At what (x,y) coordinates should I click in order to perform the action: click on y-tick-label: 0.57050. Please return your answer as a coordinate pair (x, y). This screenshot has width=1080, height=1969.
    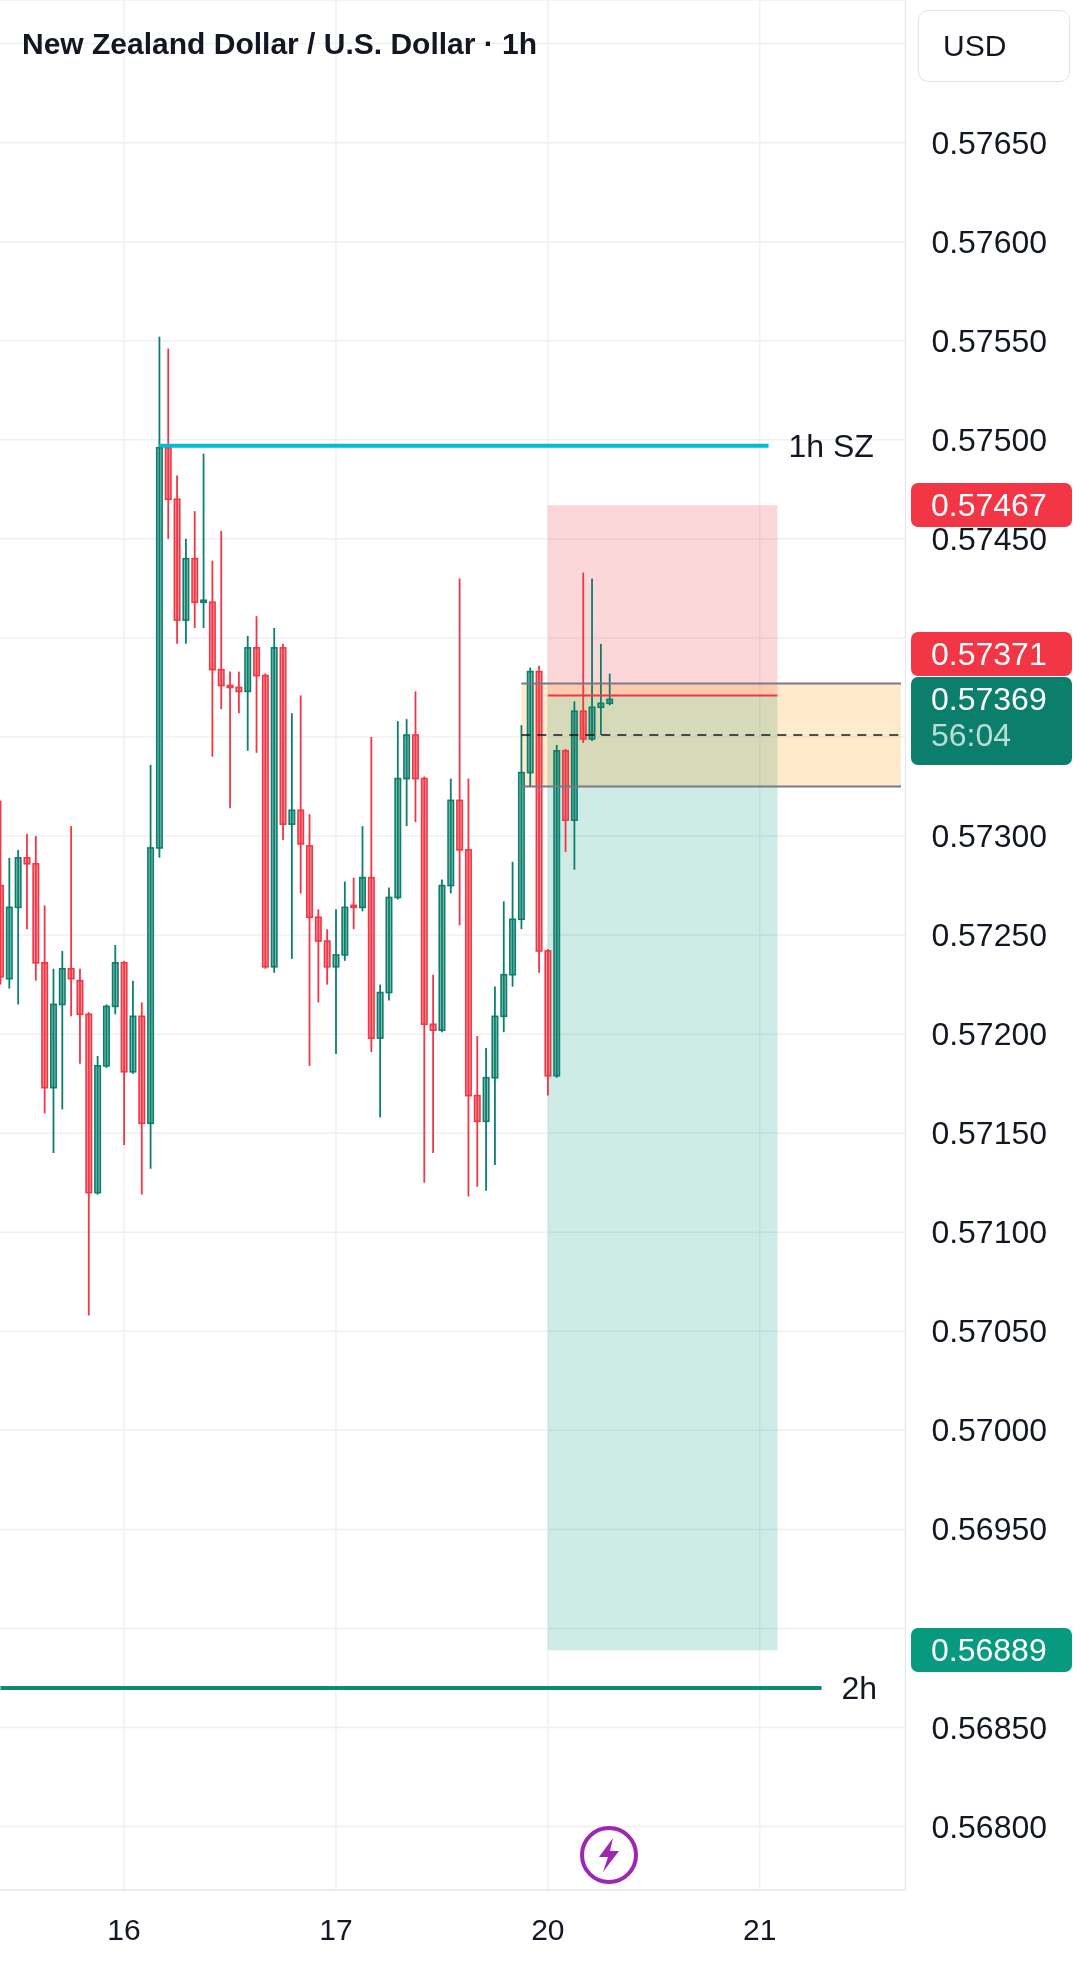
    Looking at the image, I should click on (989, 1331).